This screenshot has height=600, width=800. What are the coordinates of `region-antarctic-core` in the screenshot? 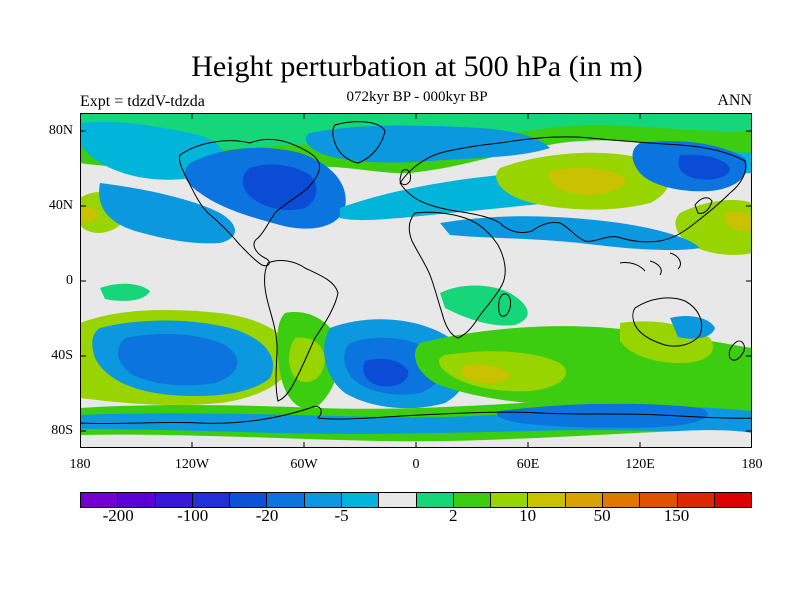 It's located at (602, 415).